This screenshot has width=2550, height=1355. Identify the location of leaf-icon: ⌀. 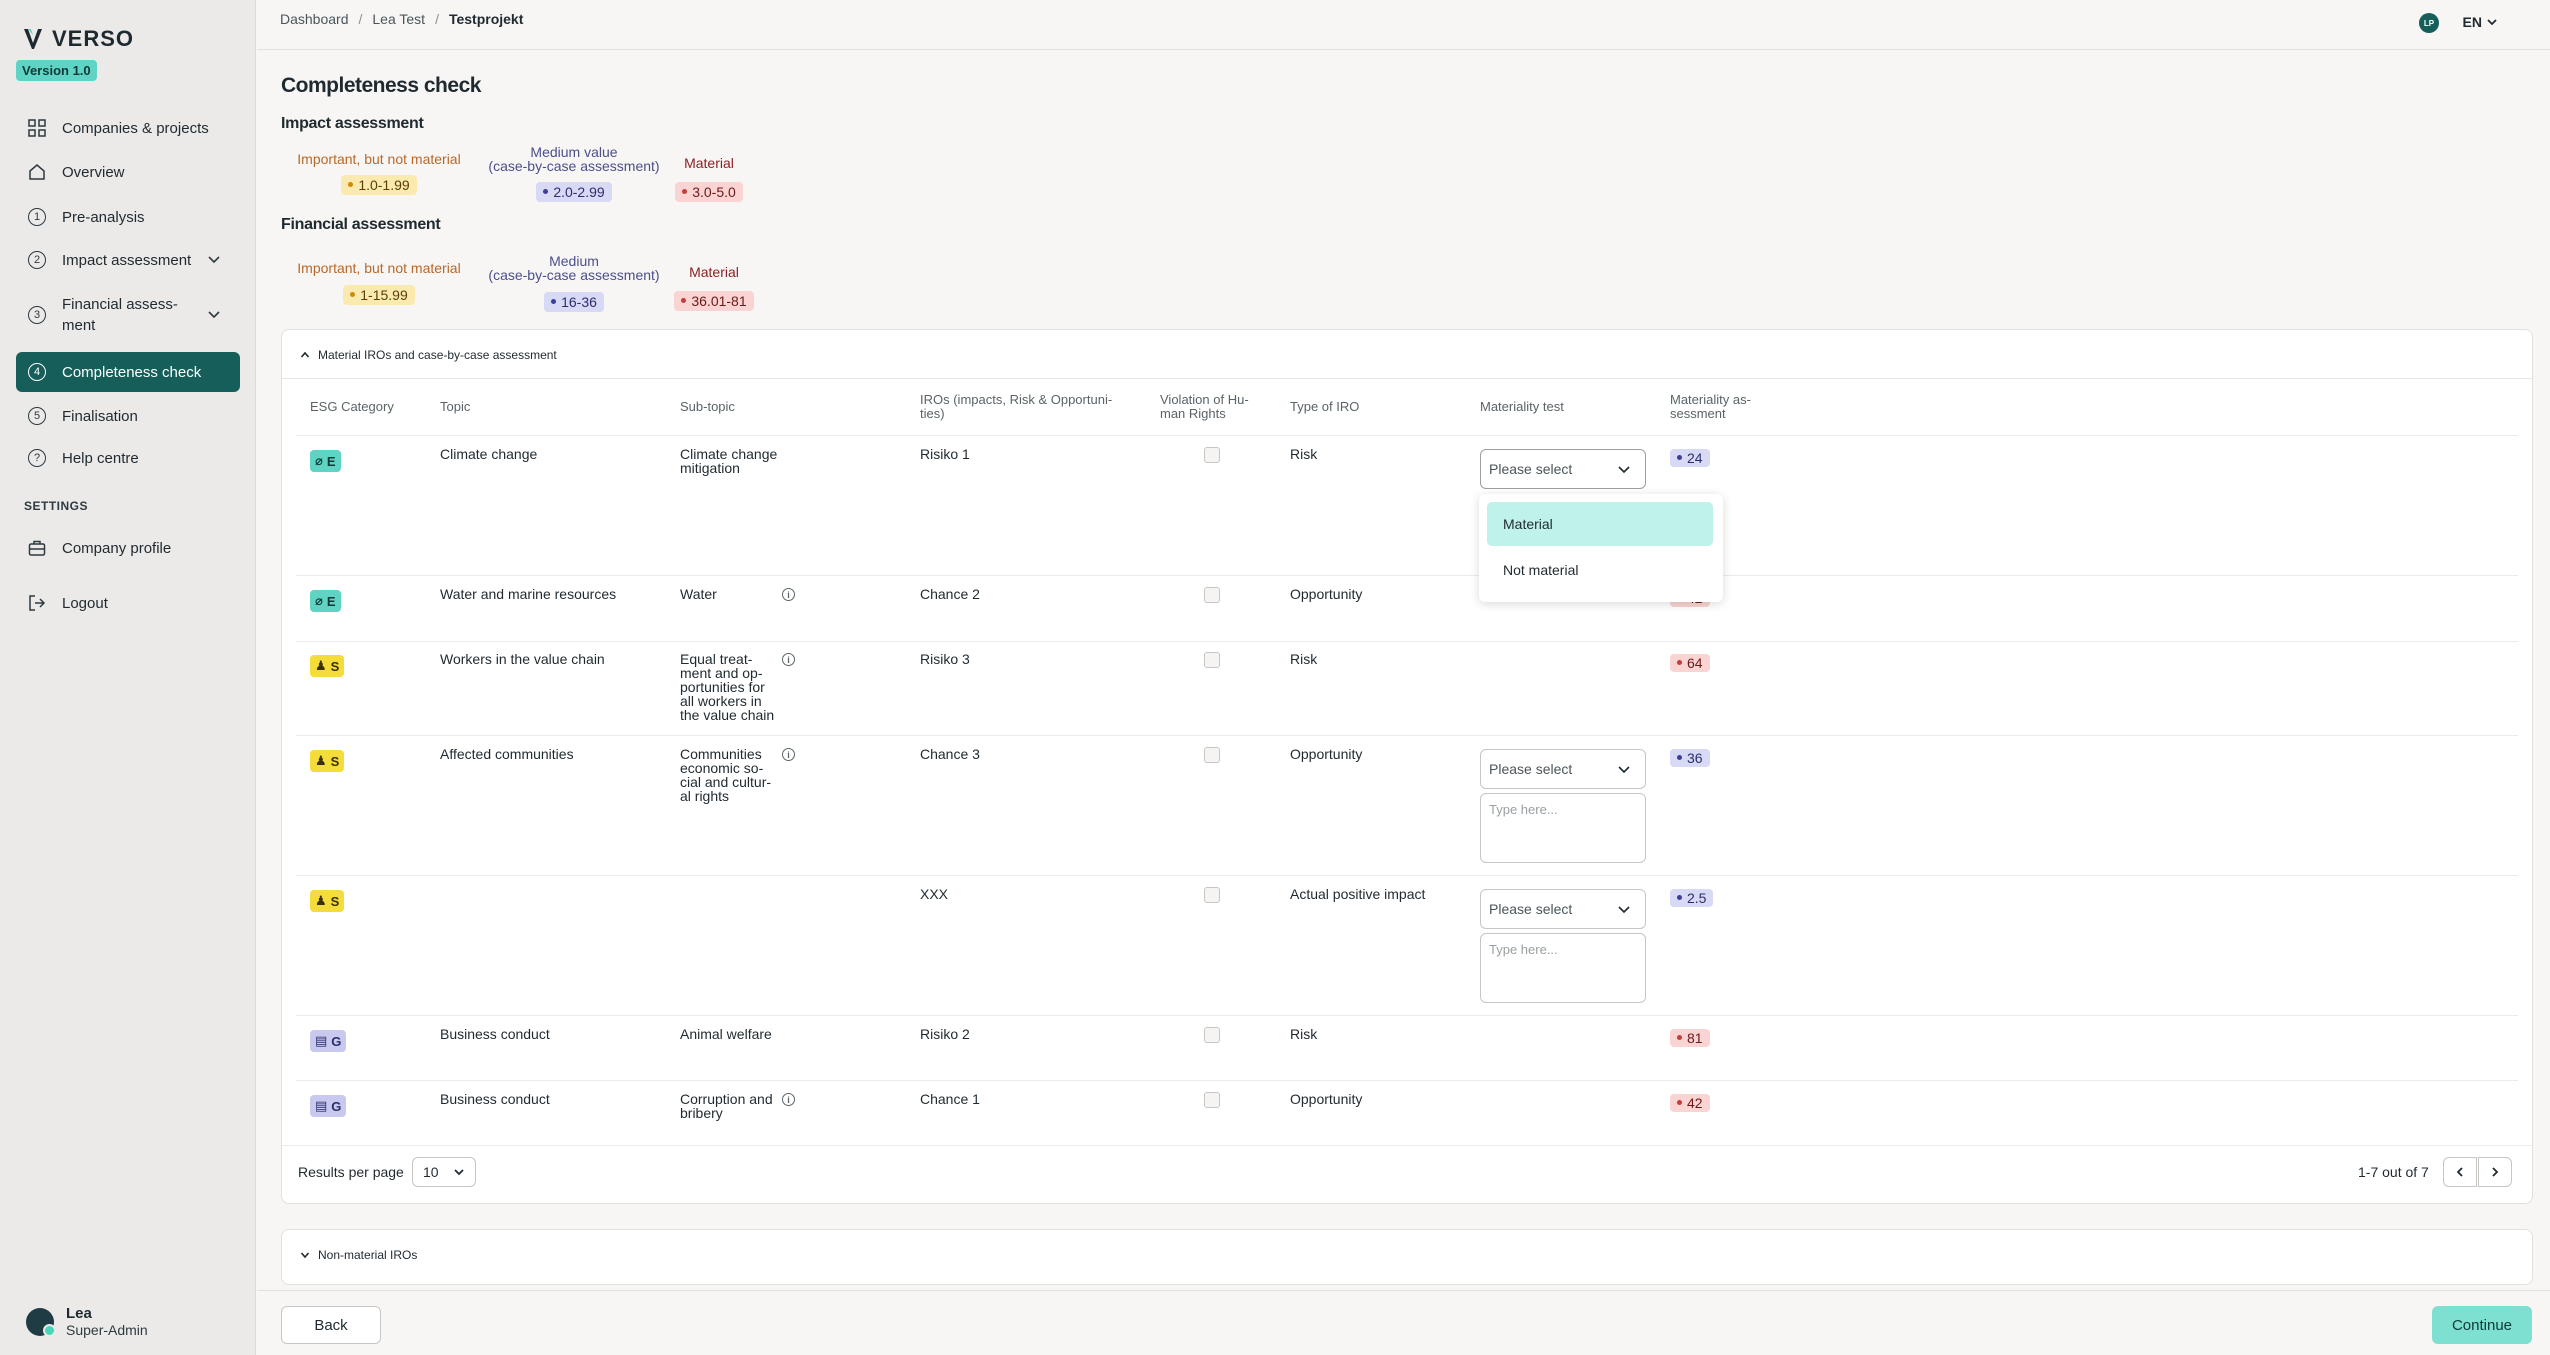
(319, 460).